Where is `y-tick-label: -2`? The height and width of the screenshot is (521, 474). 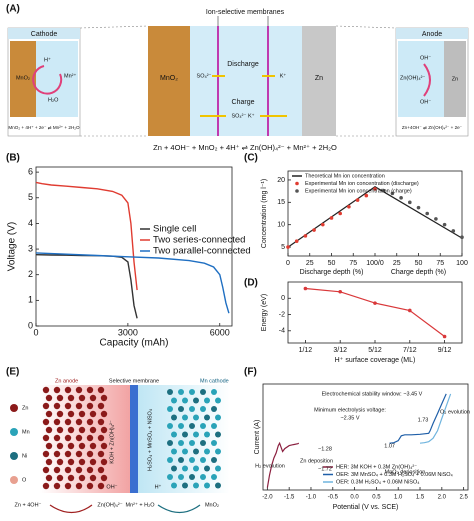
y-tick-label: -2 is located at coordinates (282, 314).